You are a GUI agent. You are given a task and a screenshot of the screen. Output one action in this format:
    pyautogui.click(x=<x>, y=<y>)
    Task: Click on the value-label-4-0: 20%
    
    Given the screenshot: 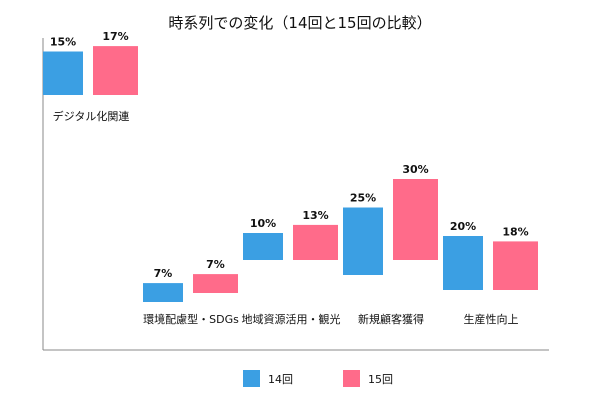 What is the action you would take?
    pyautogui.click(x=463, y=226)
    